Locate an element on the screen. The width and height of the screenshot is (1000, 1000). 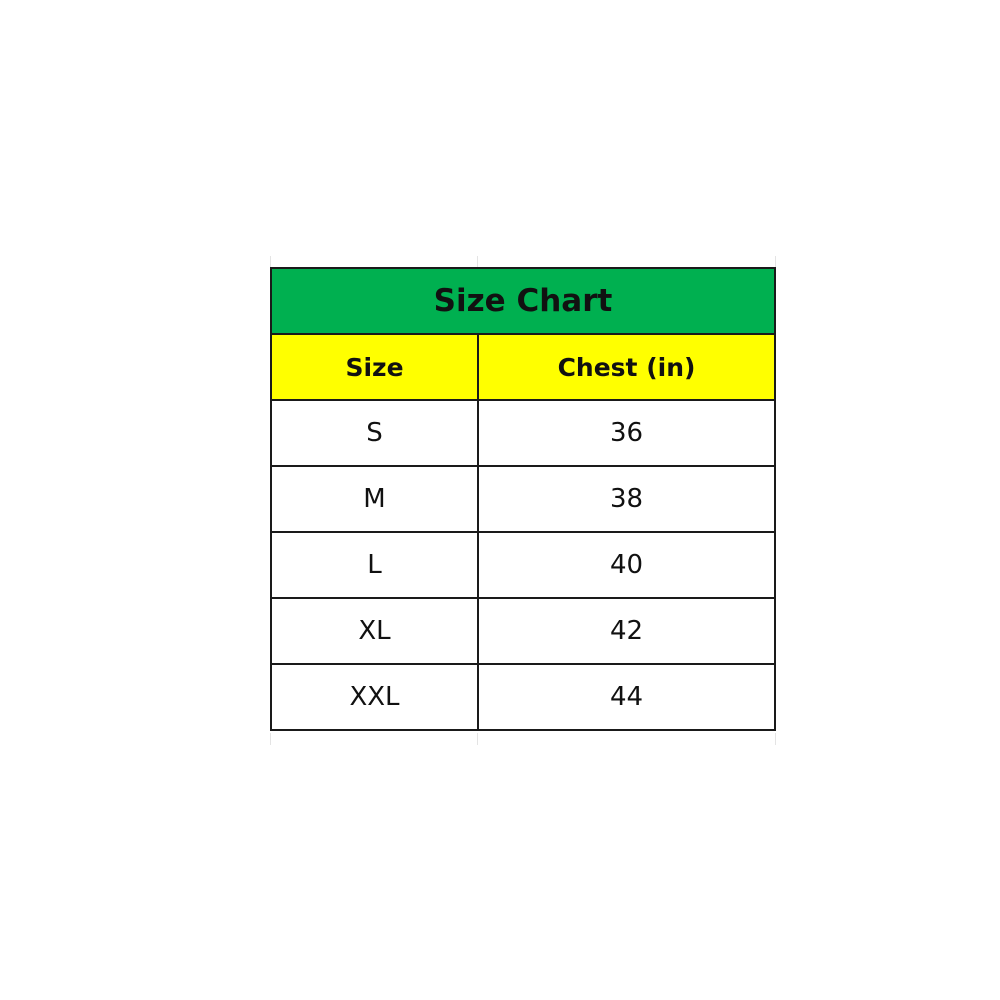
title-row: Size Chart is located at coordinates (523, 301).